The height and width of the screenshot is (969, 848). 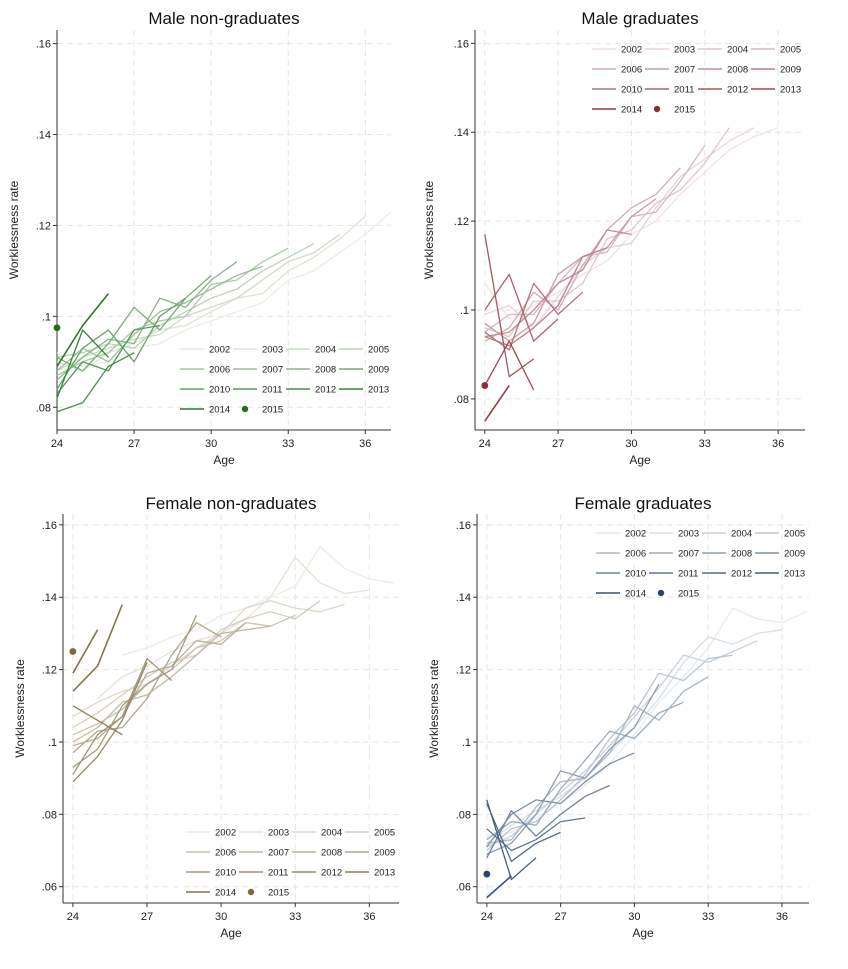 I want to click on series-line-2005, so click(x=595, y=239).